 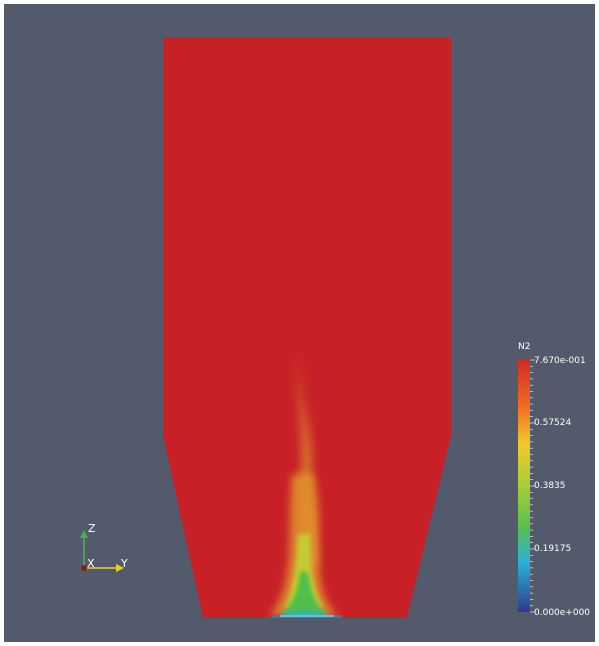 I want to click on y-axis-label: Y, so click(x=124, y=563).